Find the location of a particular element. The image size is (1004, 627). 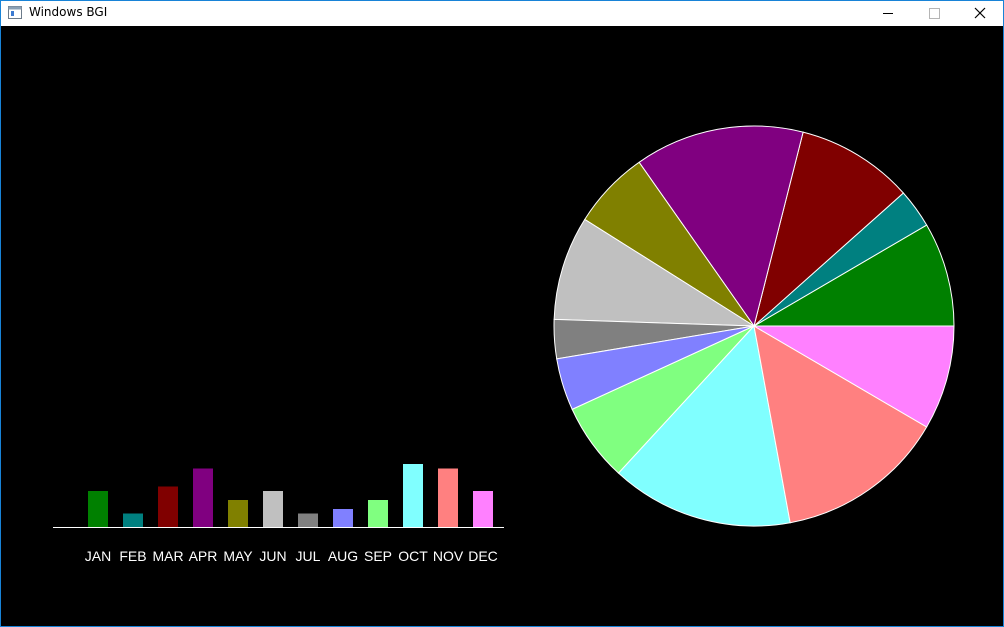

bar-label-feb: FEB is located at coordinates (132, 556).